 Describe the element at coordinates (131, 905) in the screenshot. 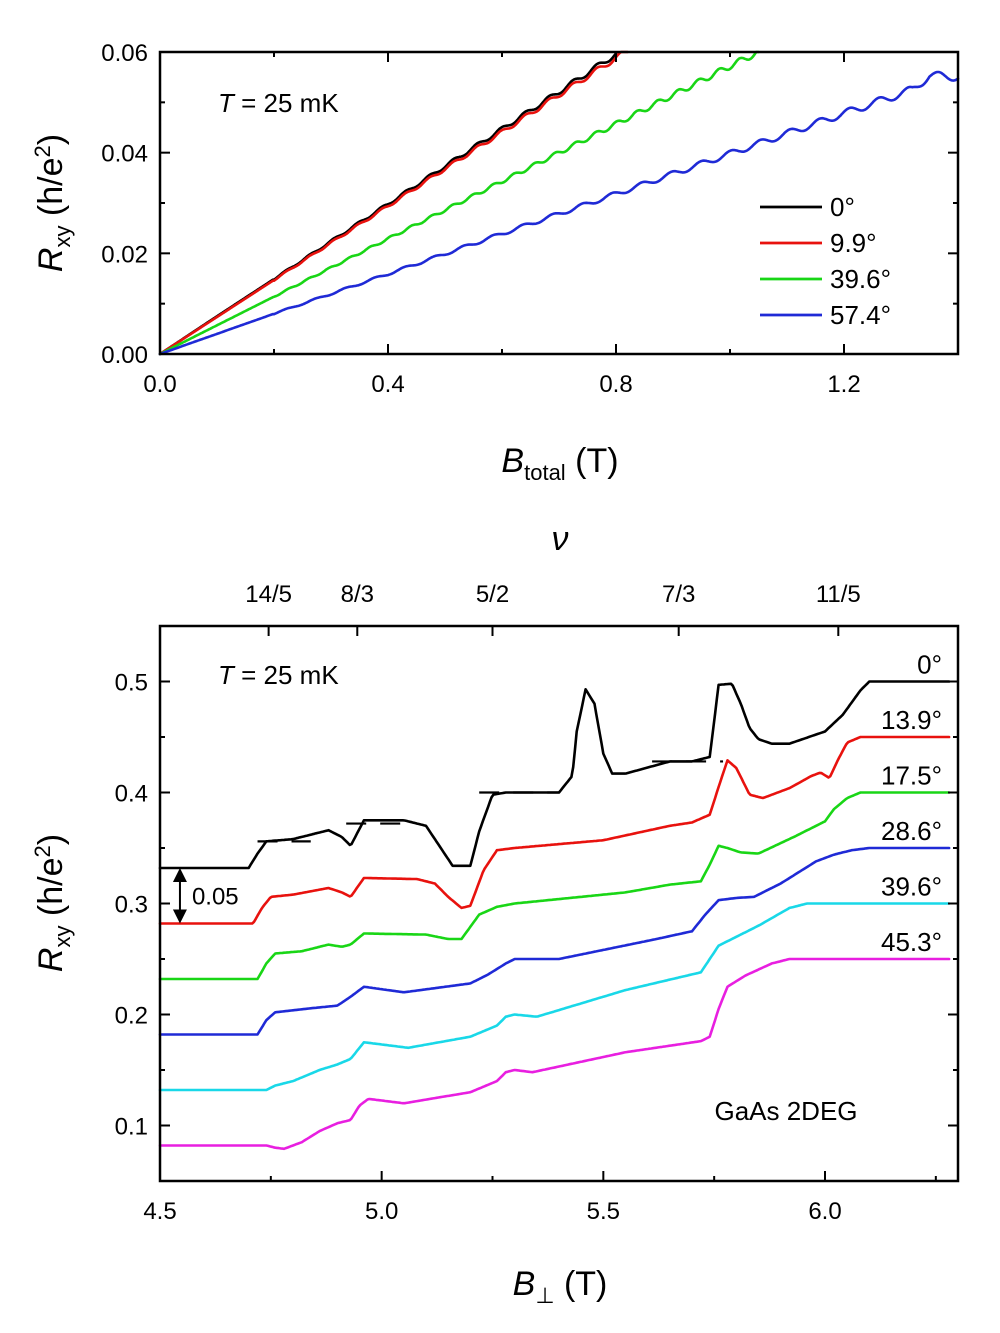

I see `bottom-y-tick-label: 0.3` at that location.